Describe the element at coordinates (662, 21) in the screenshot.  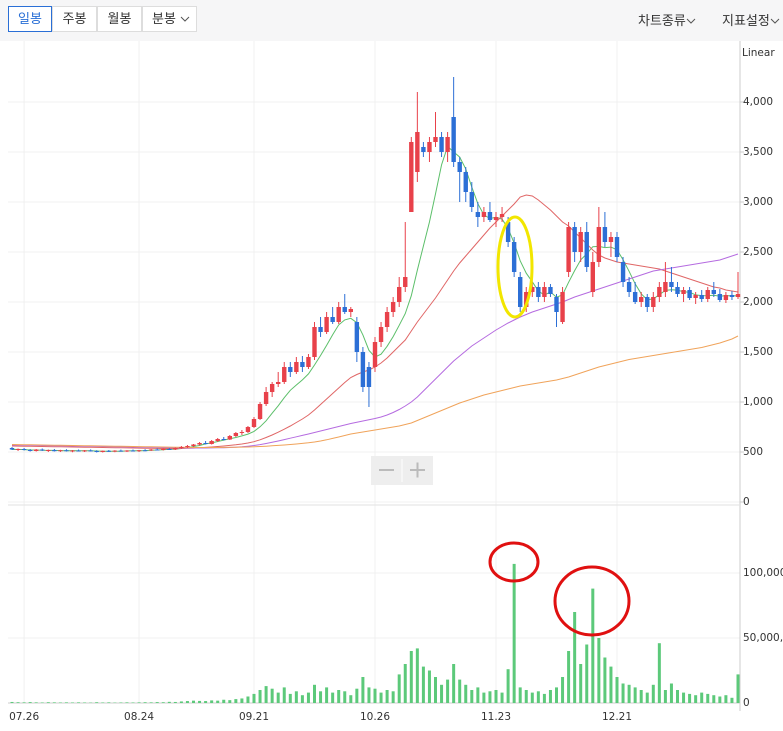
I see `menu-label: 차트종류` at that location.